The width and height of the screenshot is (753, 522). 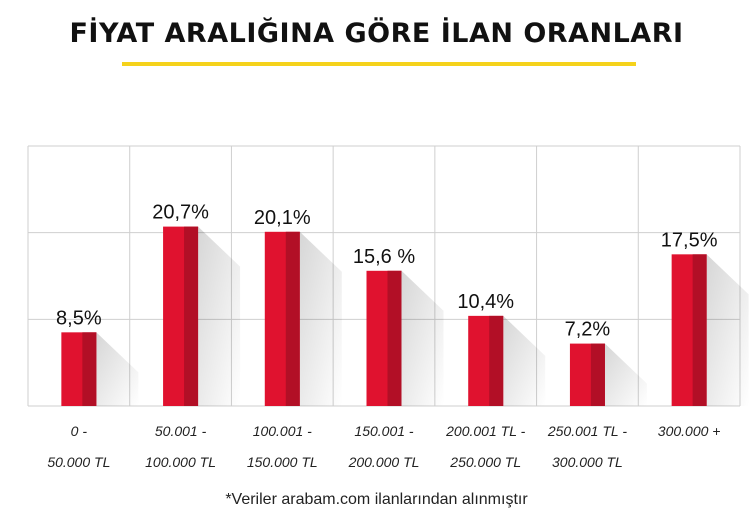 What do you see at coordinates (689, 431) in the screenshot?
I see `x-tick-label: 300.000 +` at bounding box center [689, 431].